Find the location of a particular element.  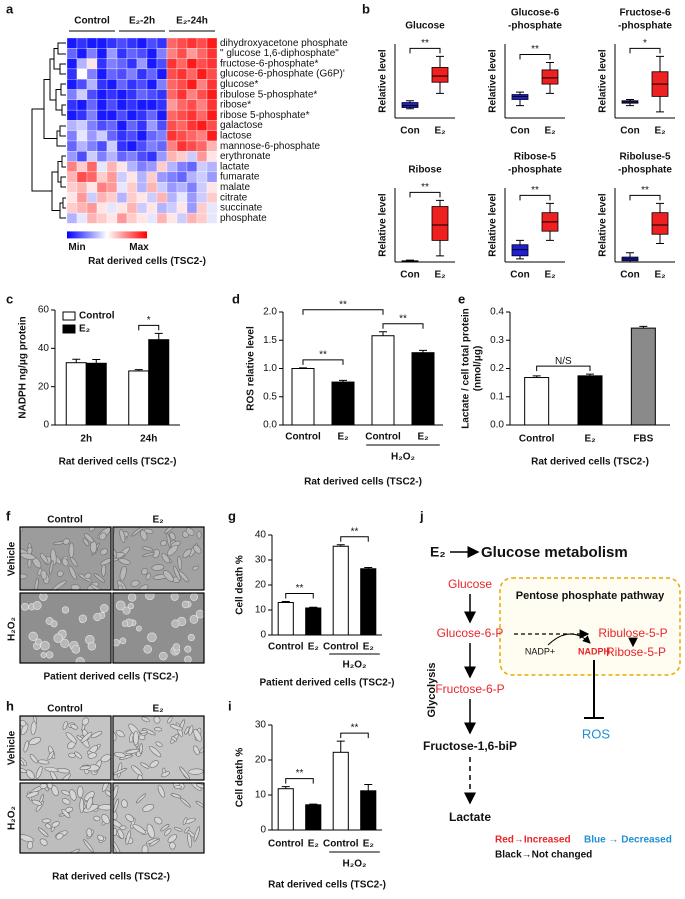

y-tick-label: 1.0 is located at coordinates (270, 368).